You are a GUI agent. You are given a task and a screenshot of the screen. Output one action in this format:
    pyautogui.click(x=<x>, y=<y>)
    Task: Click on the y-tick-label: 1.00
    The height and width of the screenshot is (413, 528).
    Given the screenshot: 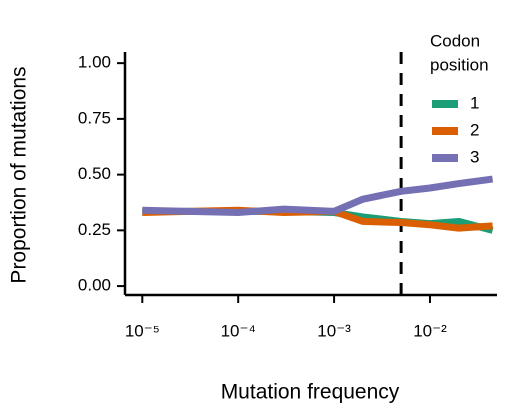 What is the action you would take?
    pyautogui.click(x=94, y=62)
    